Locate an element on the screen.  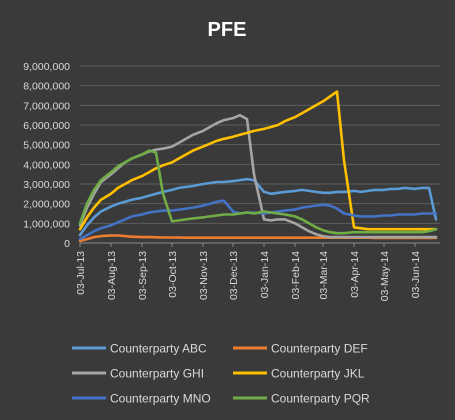
y-tick-label: 9,000,000 is located at coordinates (46, 67).